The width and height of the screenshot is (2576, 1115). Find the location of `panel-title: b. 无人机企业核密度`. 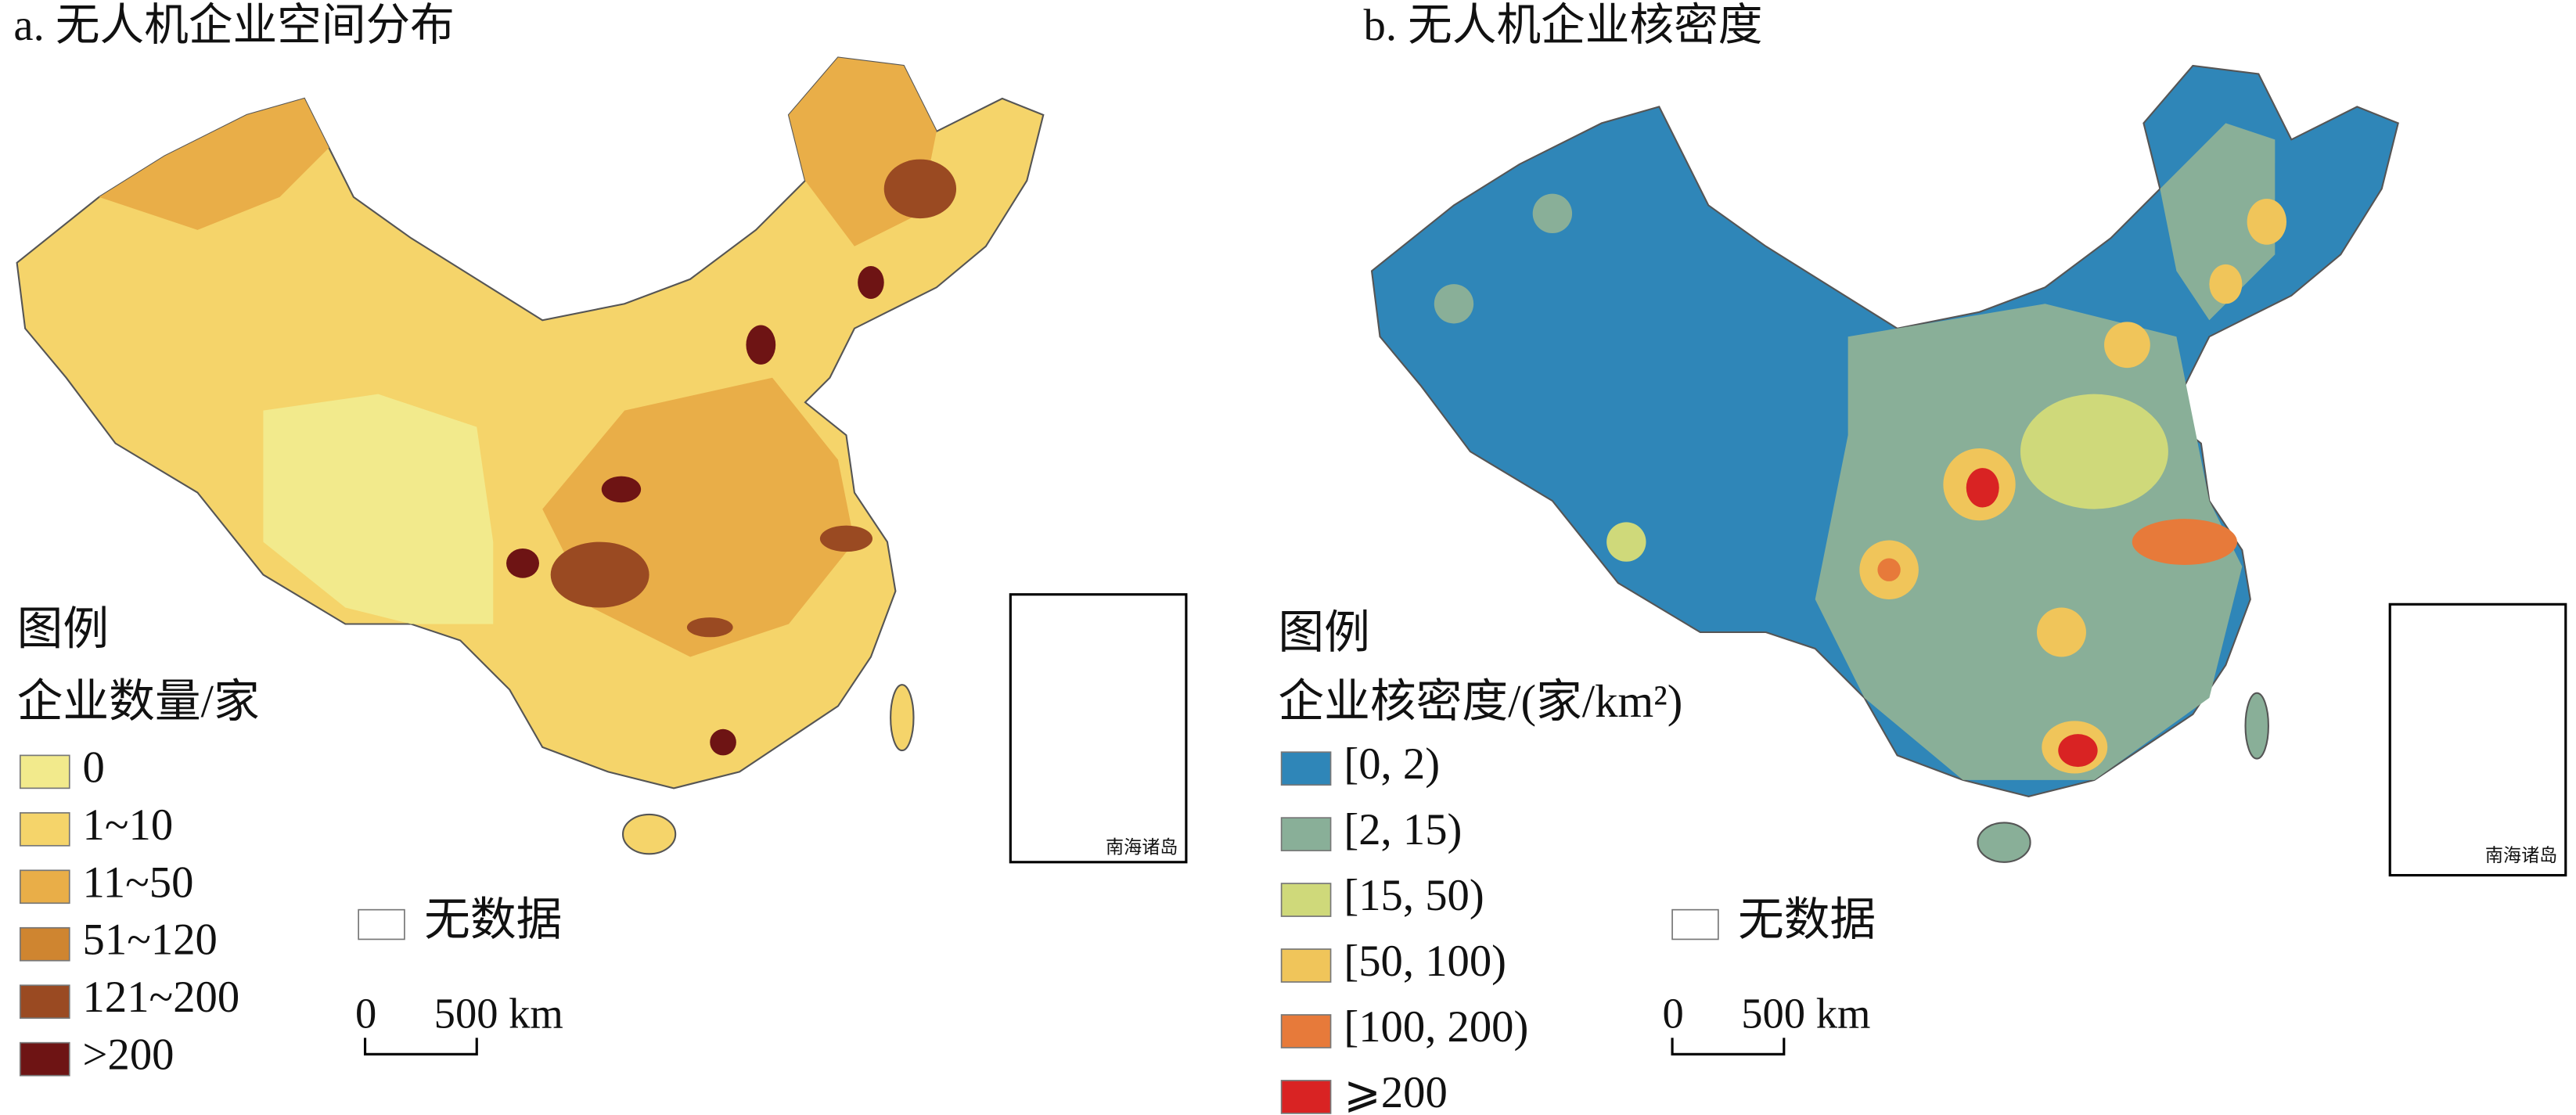

panel-title: b. 无人机企业核密度 is located at coordinates (1564, 26).